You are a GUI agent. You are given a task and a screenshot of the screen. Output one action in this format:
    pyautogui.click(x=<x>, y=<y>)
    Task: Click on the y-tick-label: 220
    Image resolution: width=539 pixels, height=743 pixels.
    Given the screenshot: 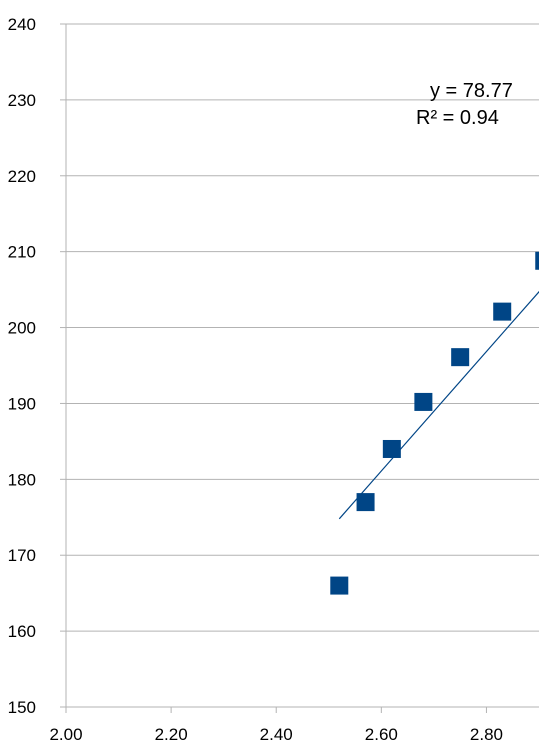 What is the action you would take?
    pyautogui.click(x=22, y=176)
    